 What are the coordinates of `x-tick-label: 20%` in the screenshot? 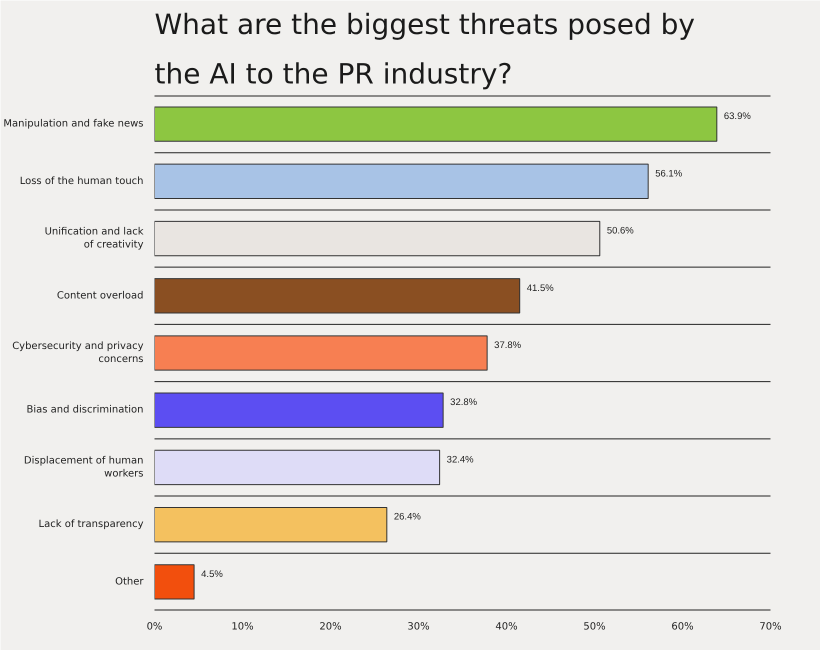 It's located at (330, 627).